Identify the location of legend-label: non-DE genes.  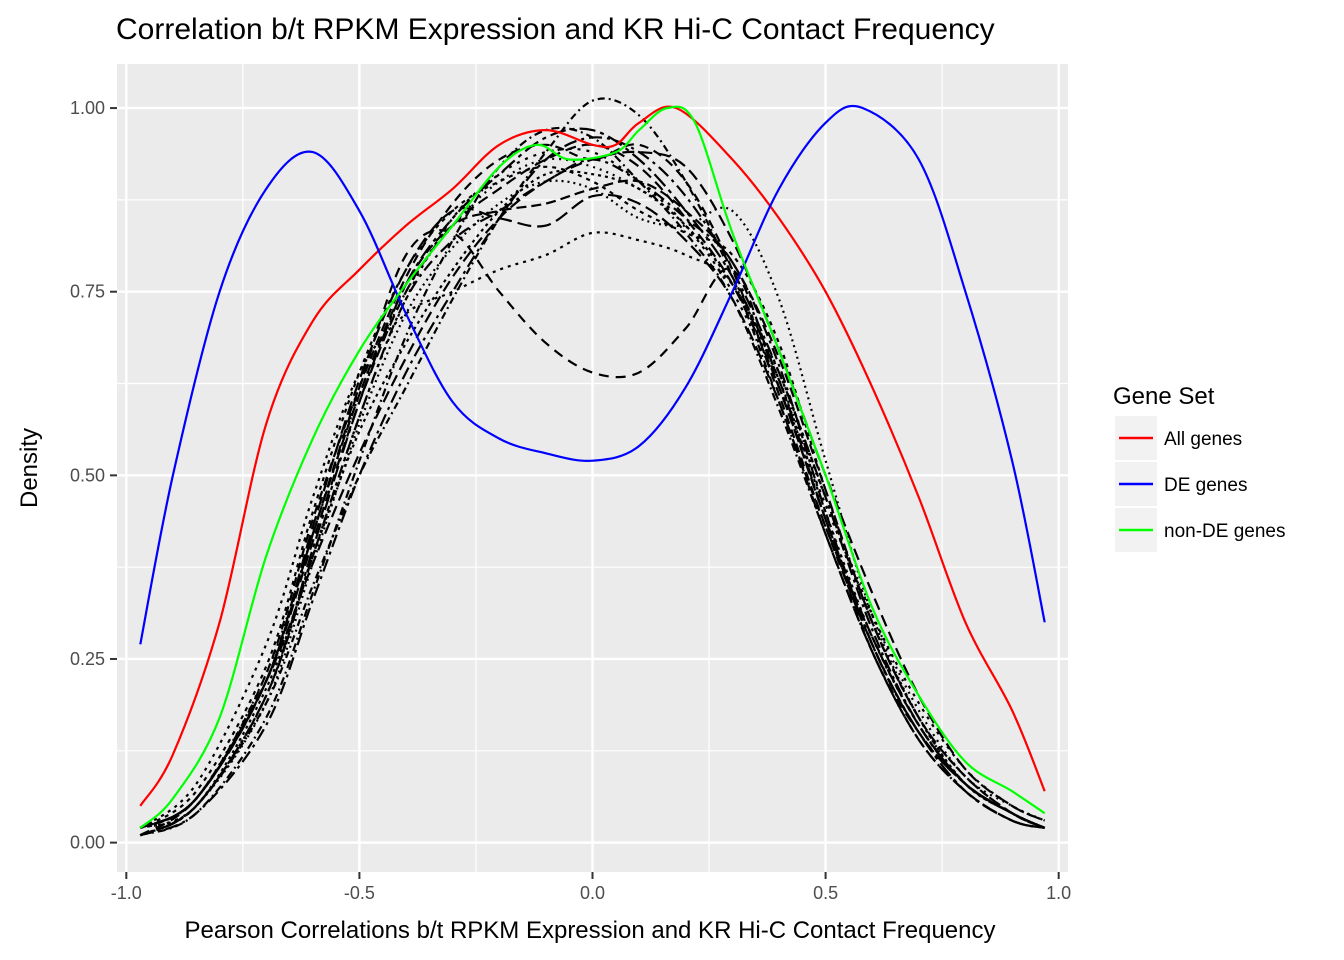
(1224, 531).